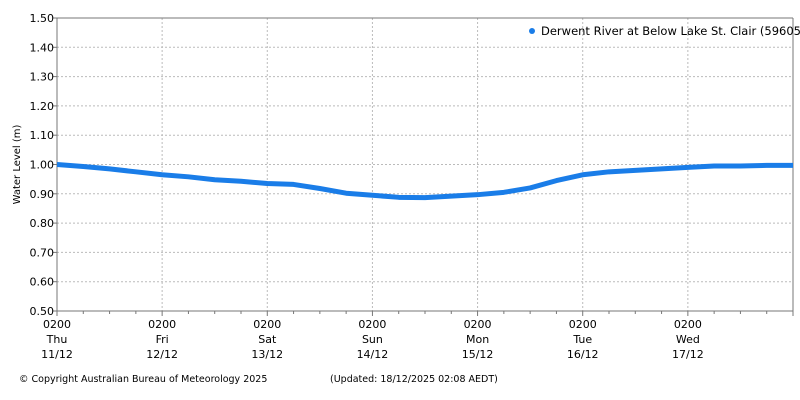 This screenshot has width=800, height=400. What do you see at coordinates (42, 77) in the screenshot?
I see `y-tick-label: 1.30` at bounding box center [42, 77].